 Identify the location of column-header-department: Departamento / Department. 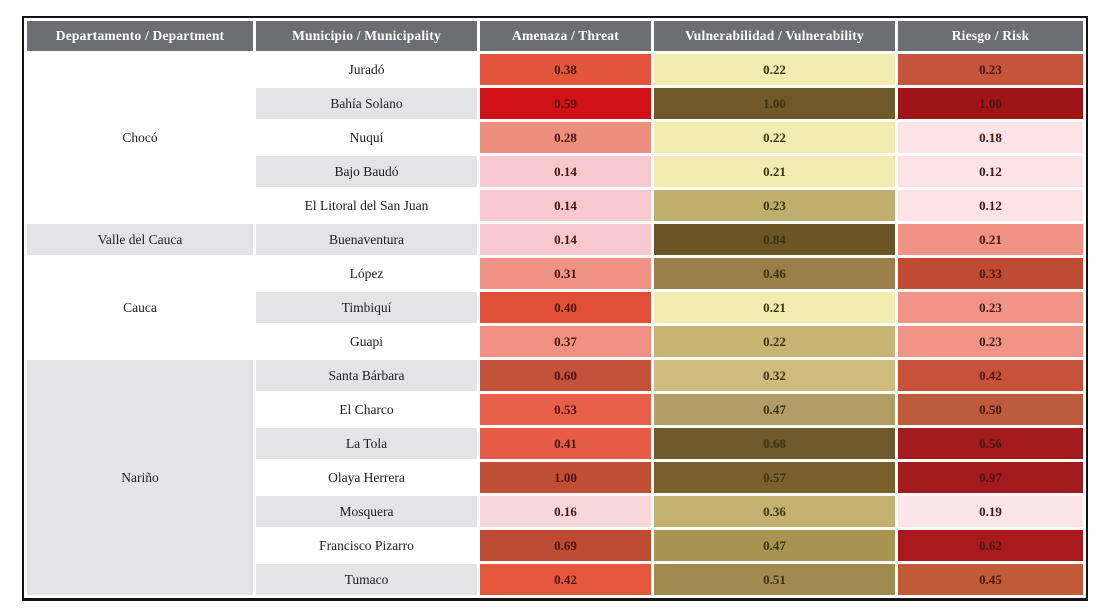
(140, 36).